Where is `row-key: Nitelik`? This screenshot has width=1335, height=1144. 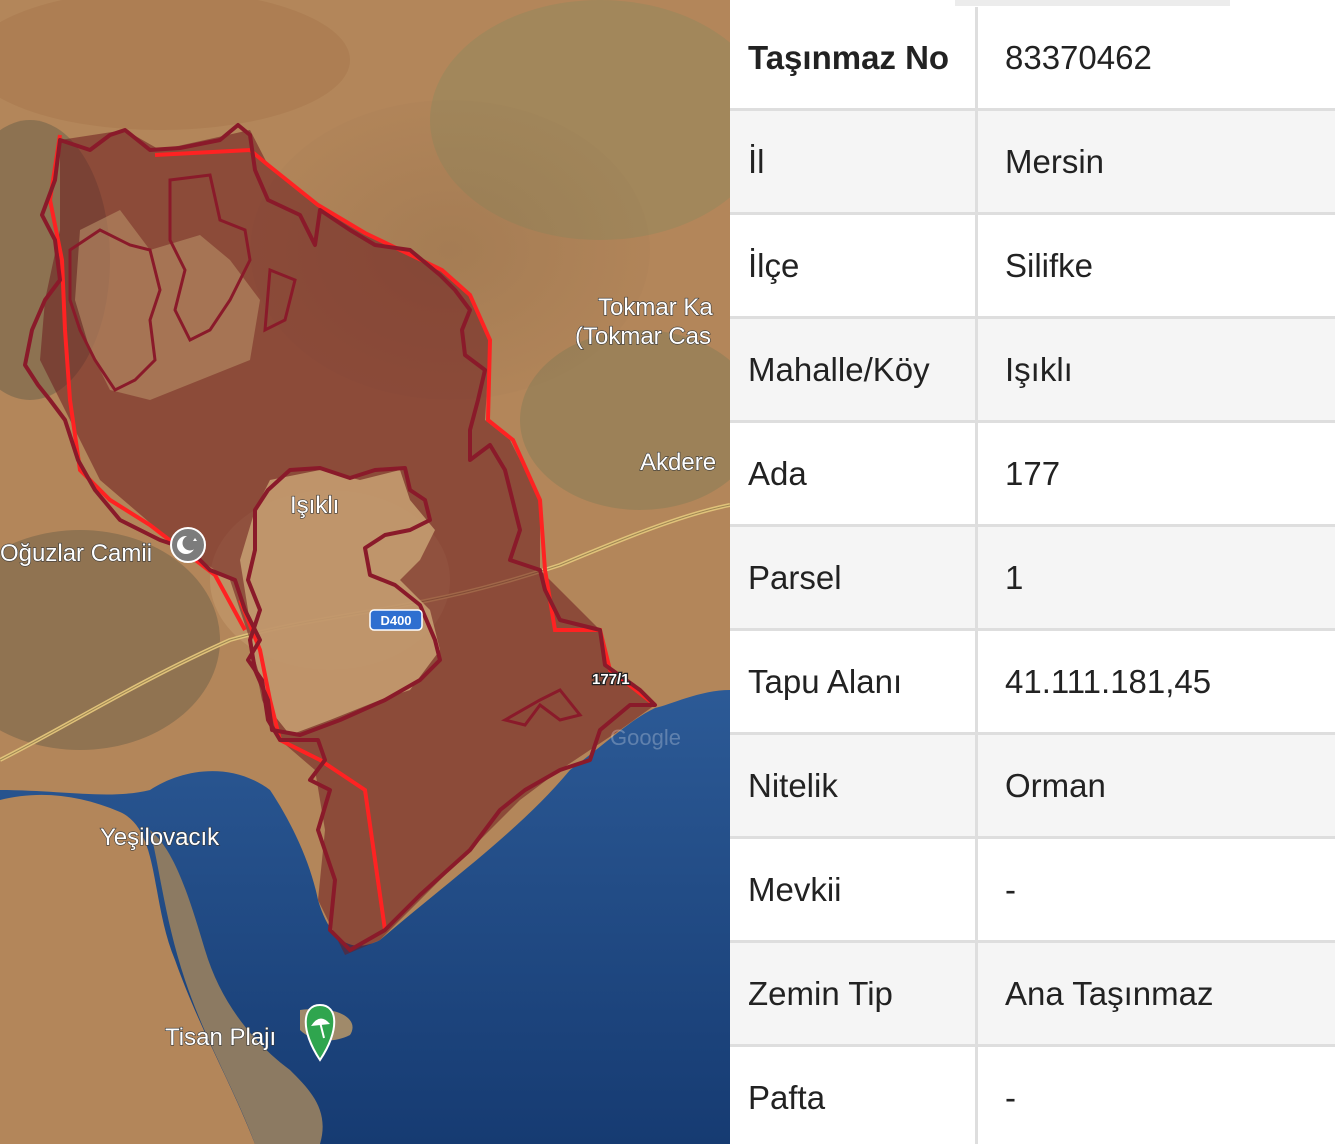 row-key: Nitelik is located at coordinates (854, 785).